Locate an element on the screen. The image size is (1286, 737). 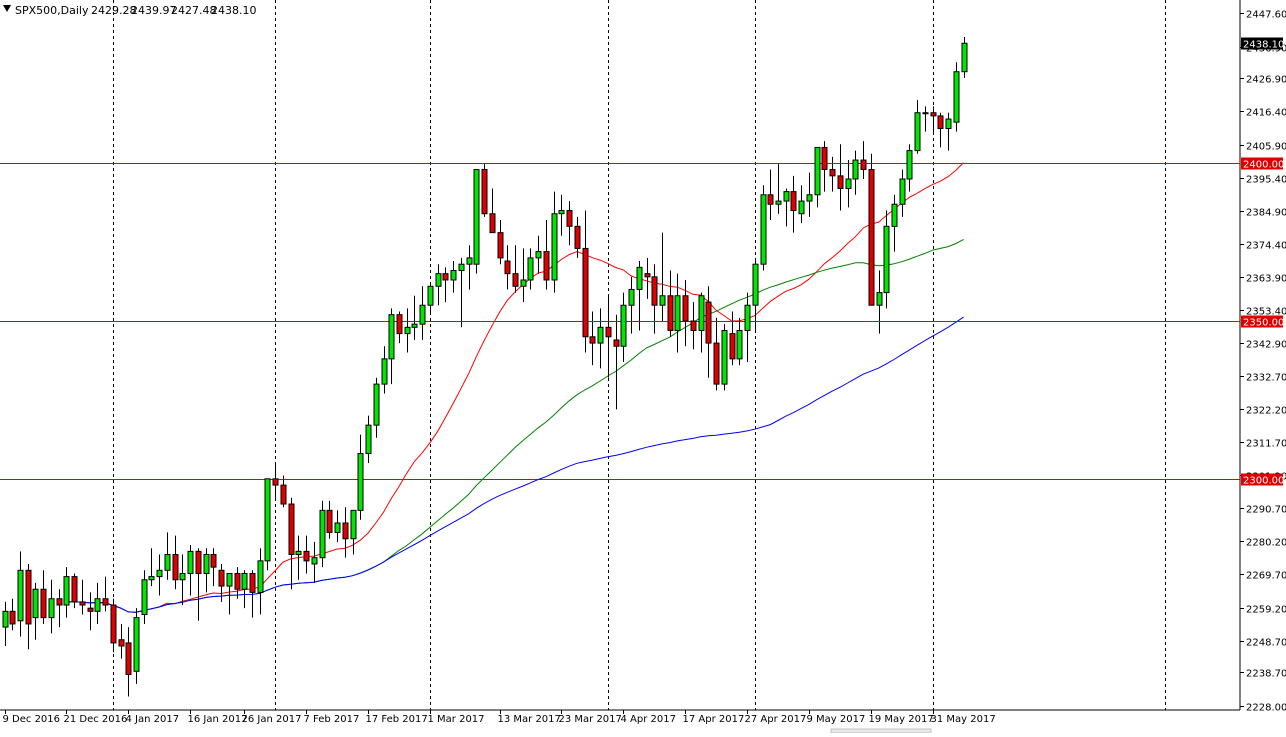
time-tick-label: 9 May 2017 is located at coordinates (836, 719).